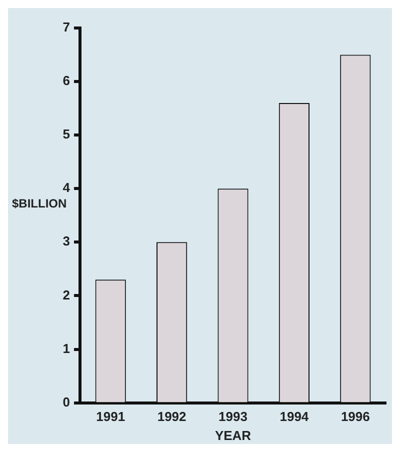 The height and width of the screenshot is (452, 400). Describe the element at coordinates (233, 416) in the screenshot. I see `x-tick-label: 1993` at that location.